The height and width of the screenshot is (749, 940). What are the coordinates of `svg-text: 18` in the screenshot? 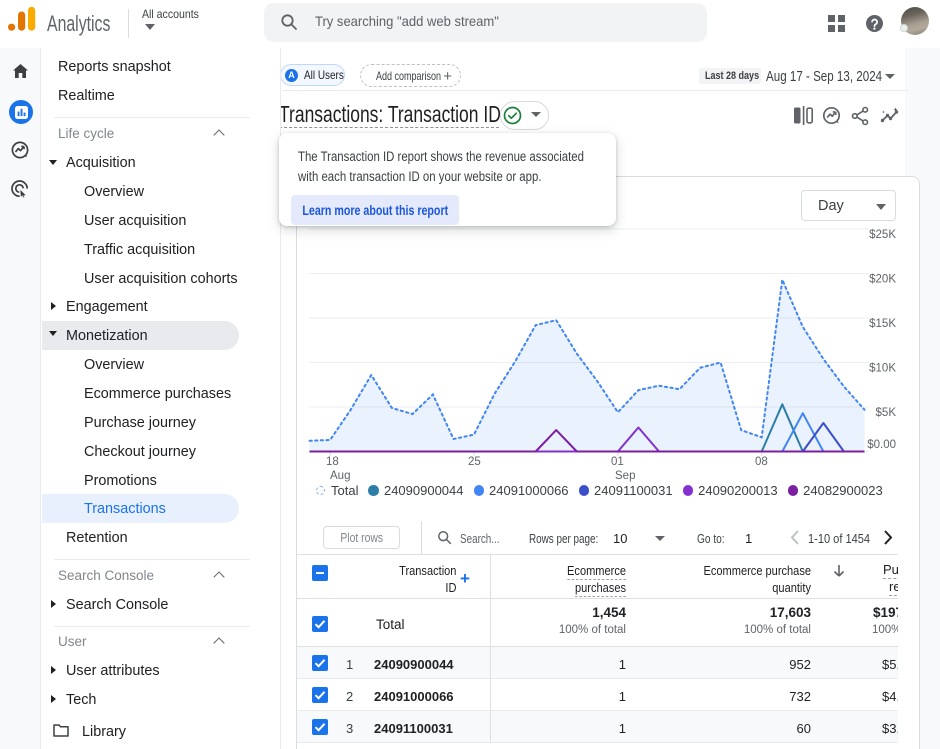 It's located at (332, 462).